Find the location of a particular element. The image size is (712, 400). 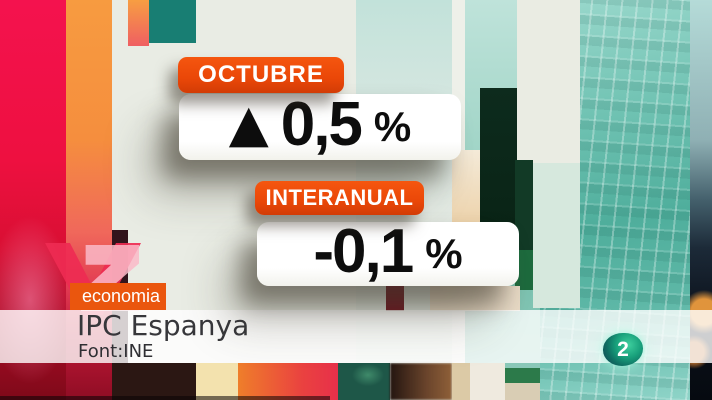

monthly-percent-sign: % is located at coordinates (392, 126).